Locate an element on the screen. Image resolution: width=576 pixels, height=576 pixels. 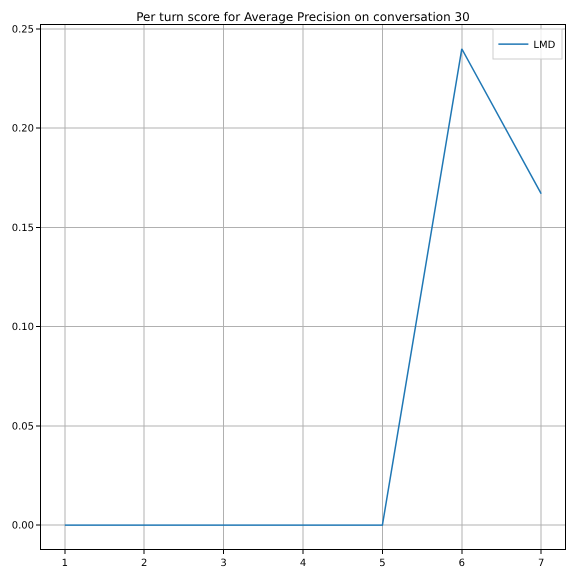
y-tick-label: 0.25 is located at coordinates (23, 30).